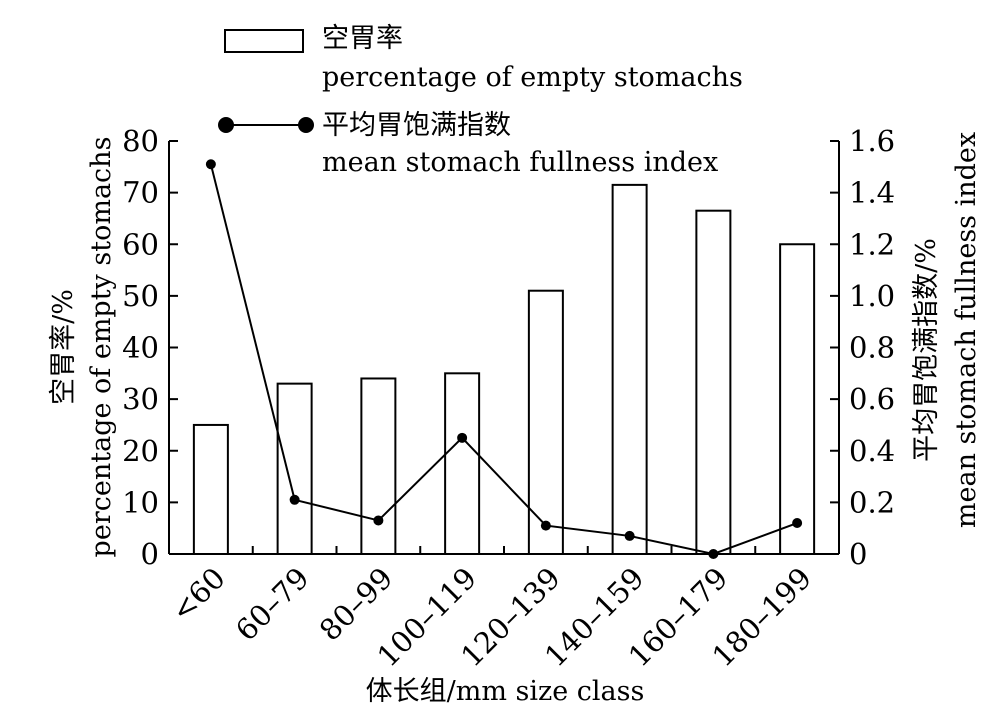 Image resolution: width=1003 pixels, height=721 pixels. What do you see at coordinates (966, 330) in the screenshot?
I see `right-y-axis-title-en: mean stomach fullness index` at bounding box center [966, 330].